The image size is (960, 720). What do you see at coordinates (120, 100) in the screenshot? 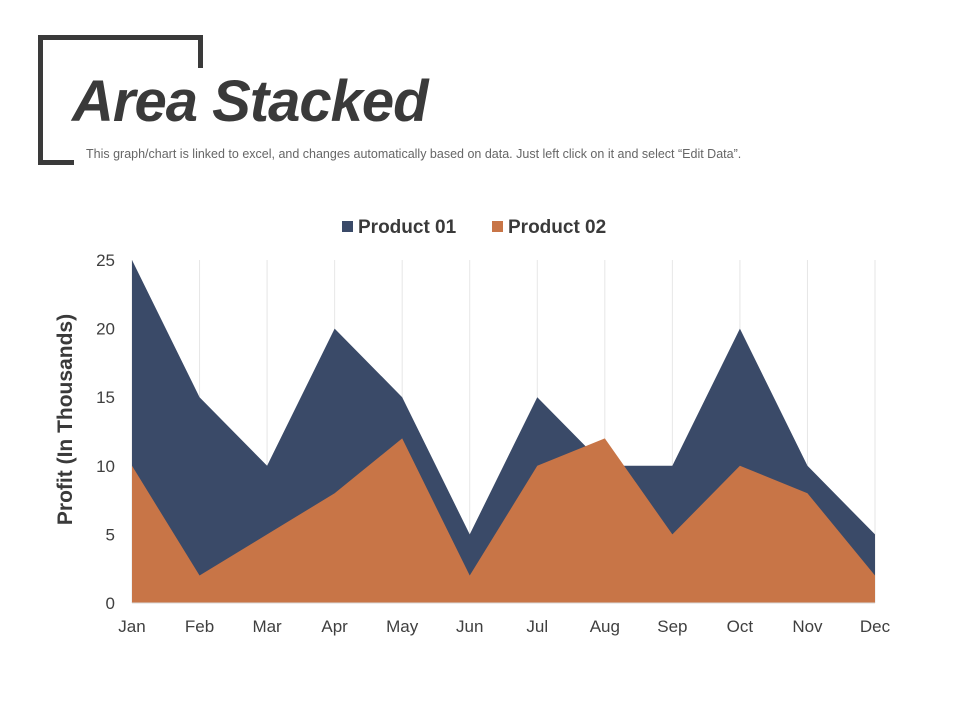
I see `title-frame` at bounding box center [120, 100].